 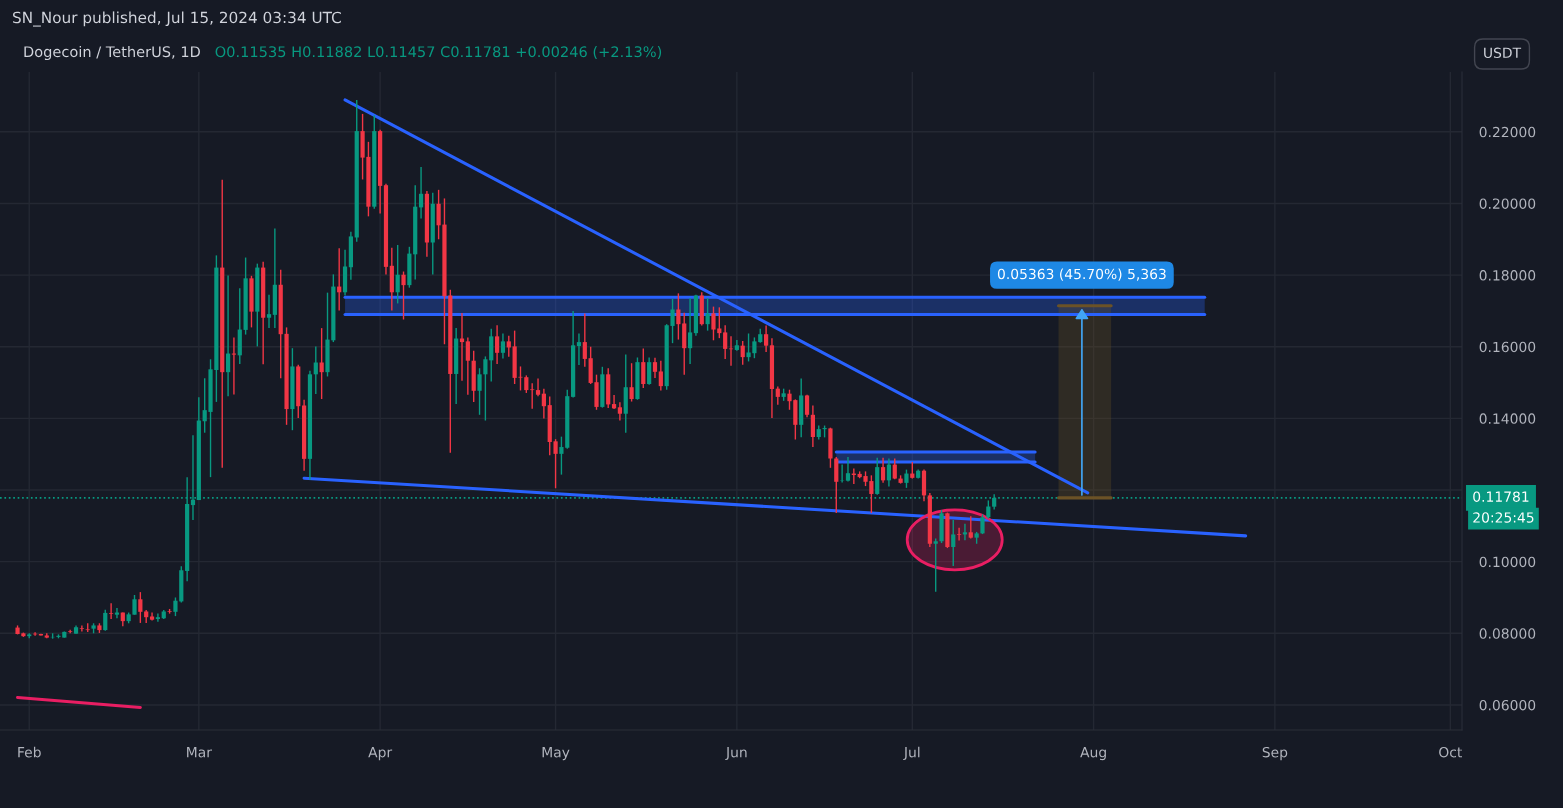 What do you see at coordinates (1507, 203) in the screenshot?
I see `y-tick-label: 0.20000` at bounding box center [1507, 203].